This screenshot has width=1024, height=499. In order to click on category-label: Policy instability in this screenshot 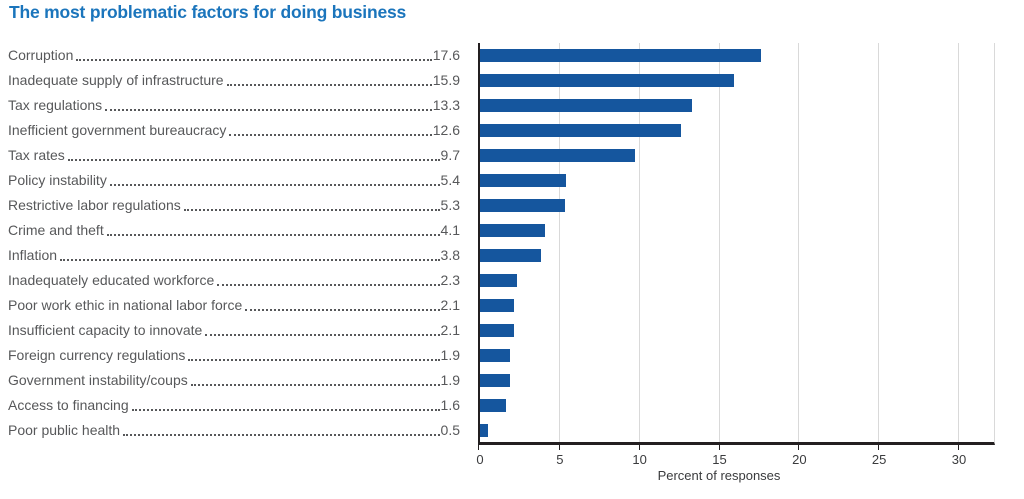, I will do `click(57, 180)`.